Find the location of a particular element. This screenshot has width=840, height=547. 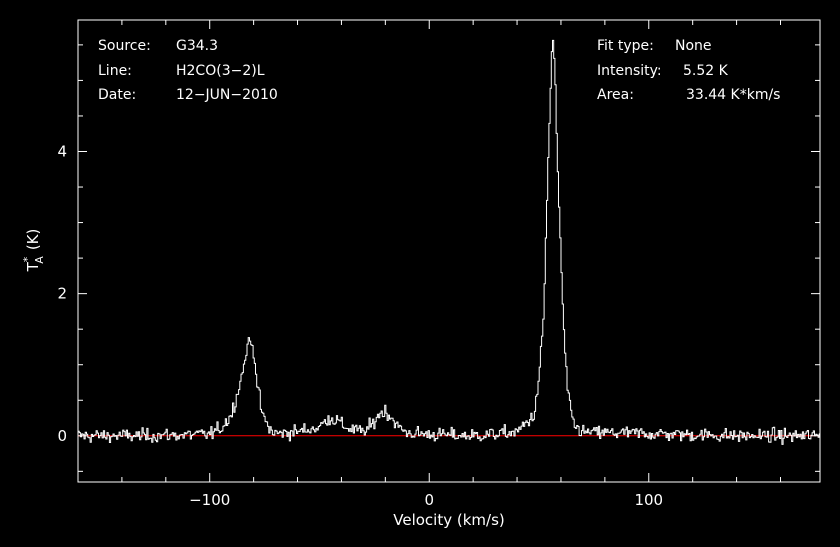

info-intensity-value: 5.52 K is located at coordinates (706, 71).